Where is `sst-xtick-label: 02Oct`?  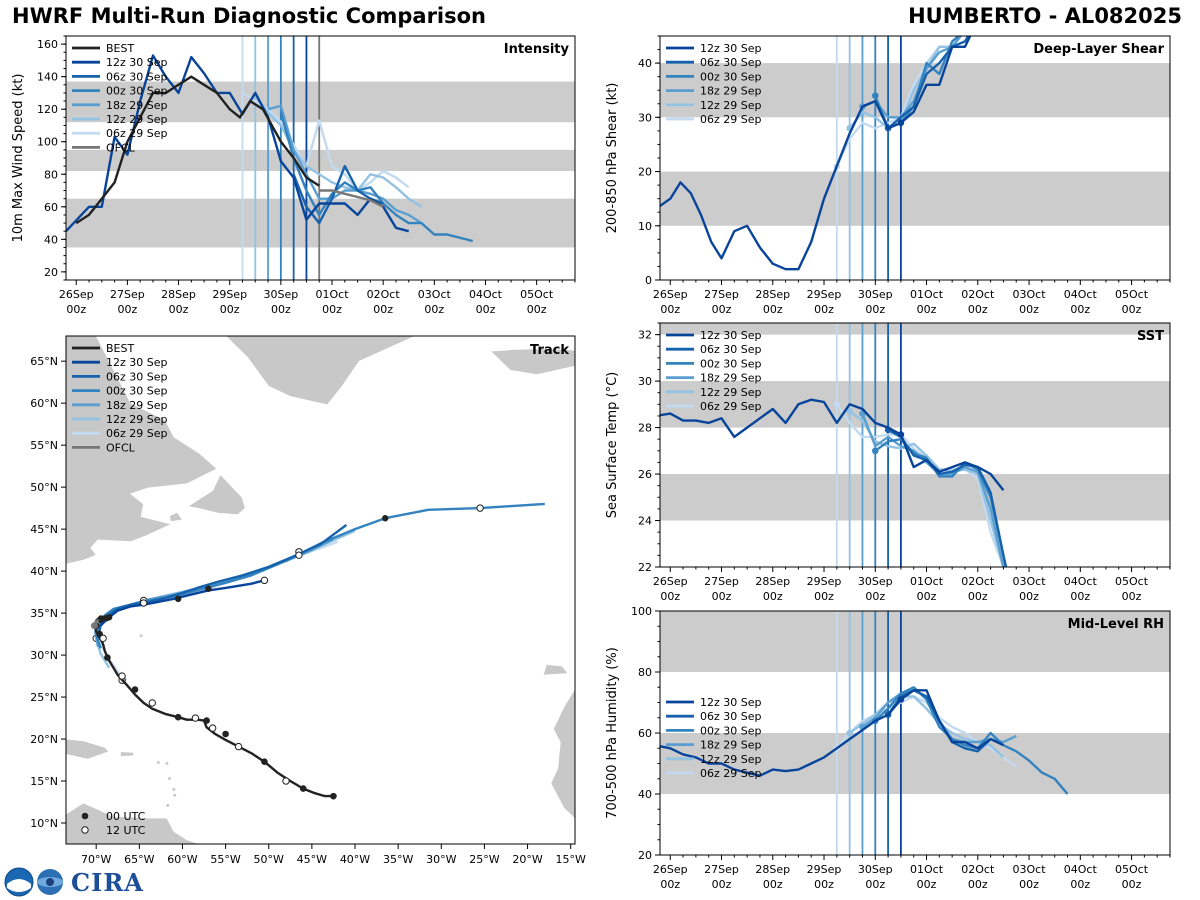 sst-xtick-label: 02Oct is located at coordinates (978, 581).